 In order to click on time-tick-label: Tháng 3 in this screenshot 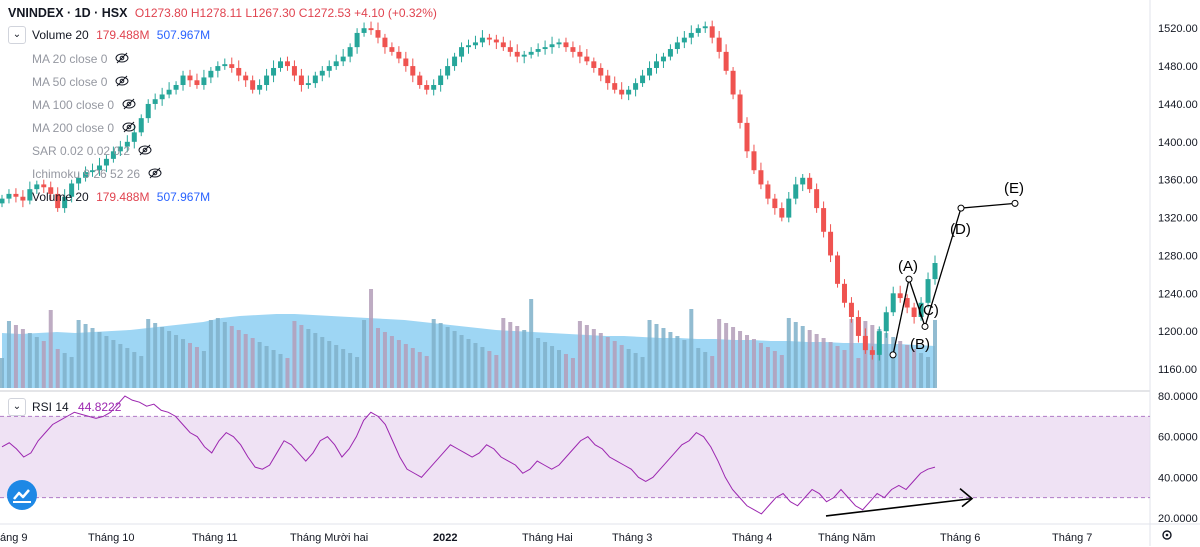, I will do `click(632, 538)`.